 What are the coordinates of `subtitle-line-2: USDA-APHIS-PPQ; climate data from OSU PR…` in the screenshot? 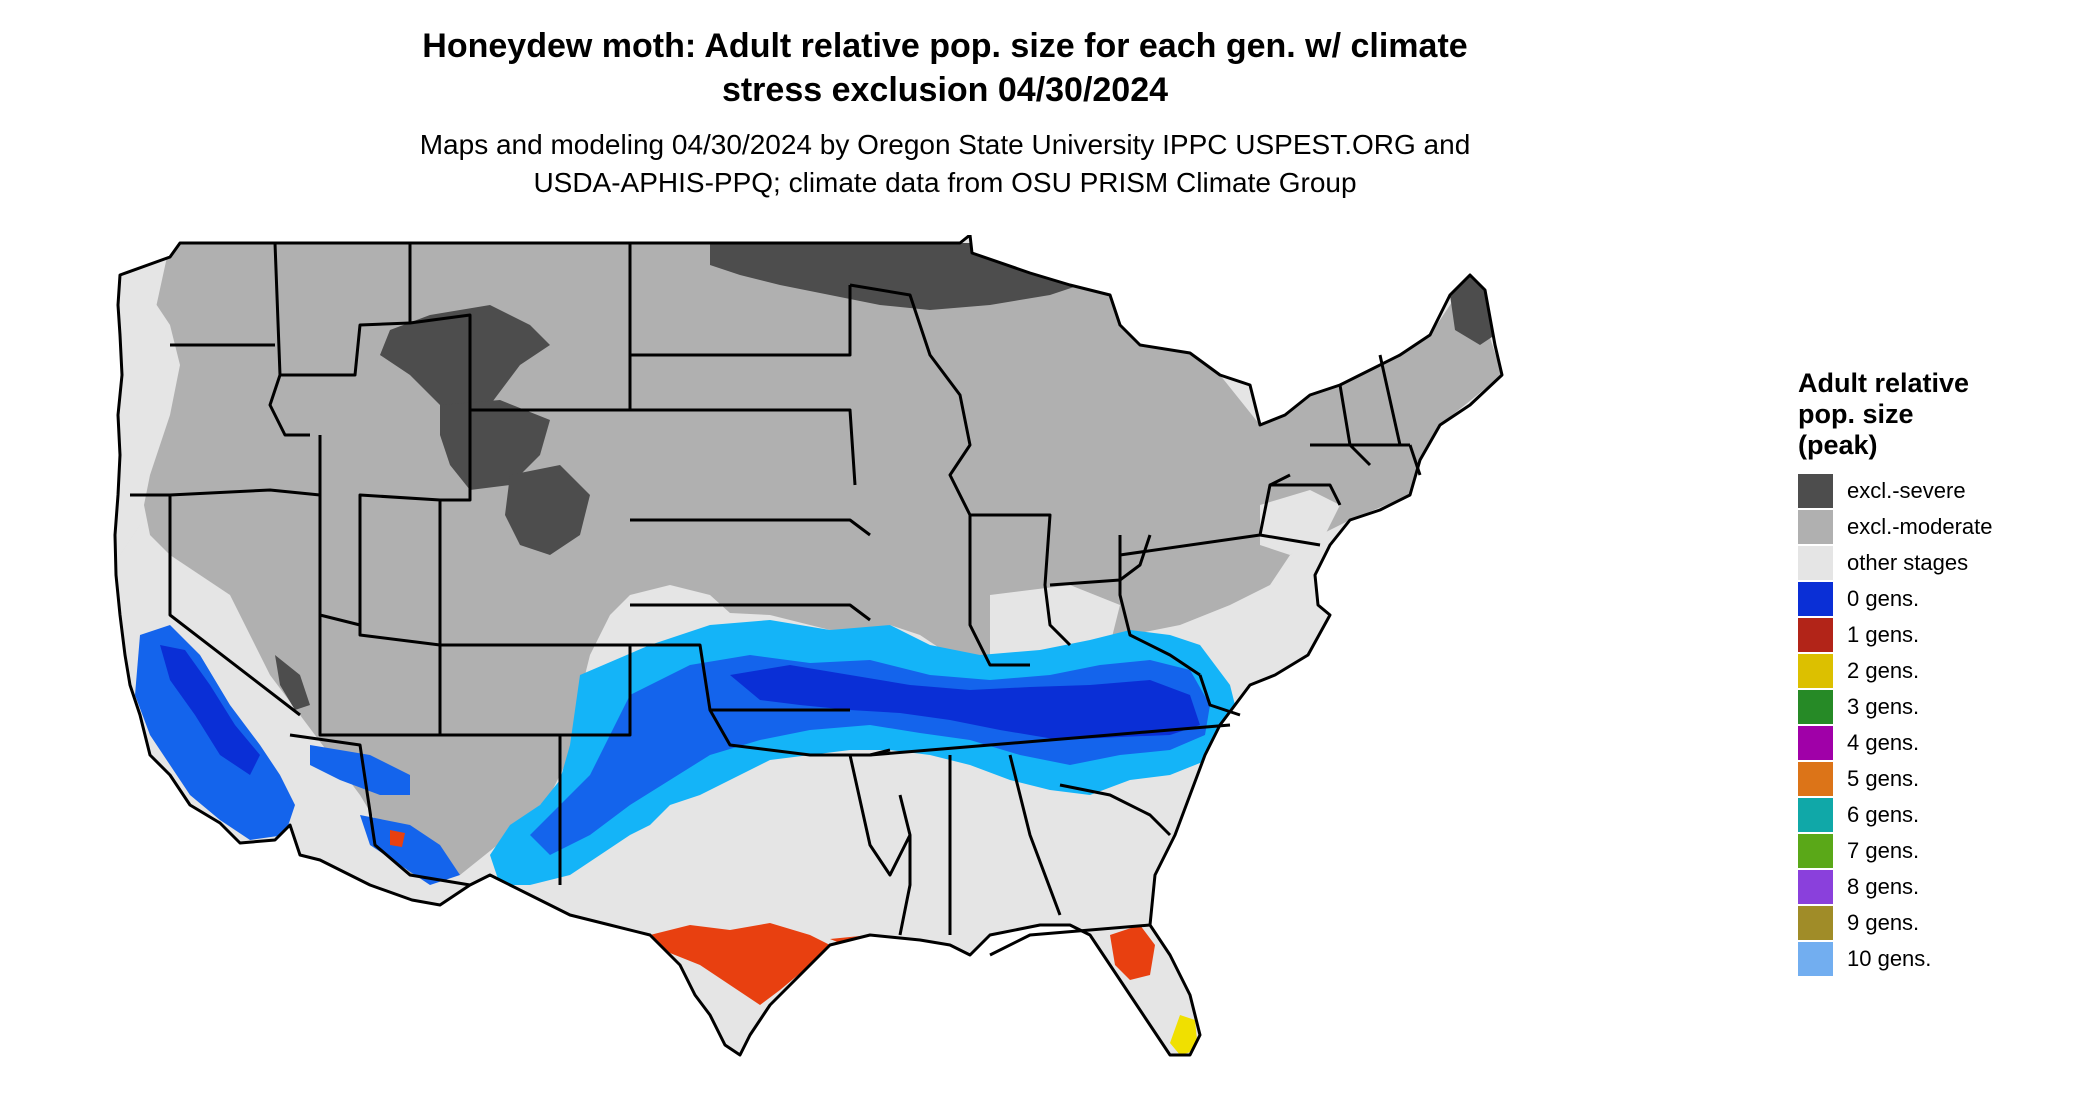 It's located at (945, 182).